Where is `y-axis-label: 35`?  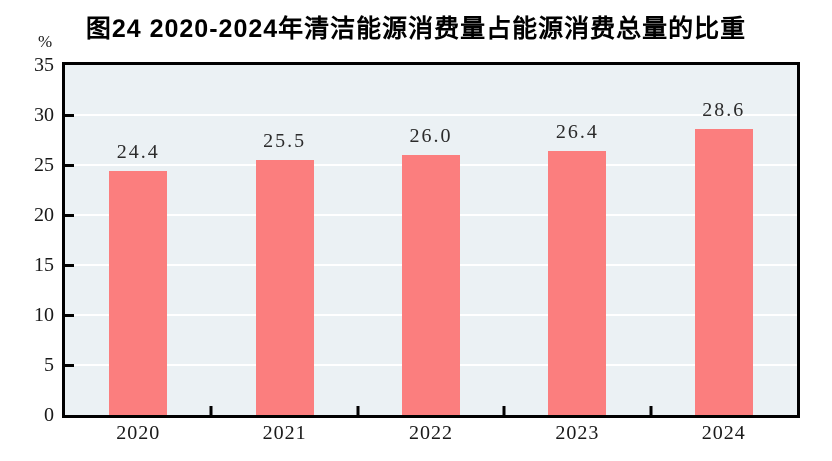
y-axis-label: 35 is located at coordinates (44, 65).